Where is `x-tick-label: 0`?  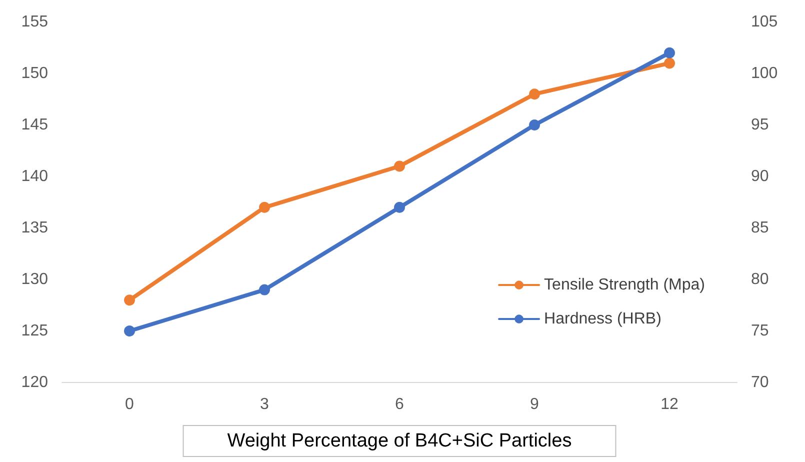 x-tick-label: 0 is located at coordinates (129, 404).